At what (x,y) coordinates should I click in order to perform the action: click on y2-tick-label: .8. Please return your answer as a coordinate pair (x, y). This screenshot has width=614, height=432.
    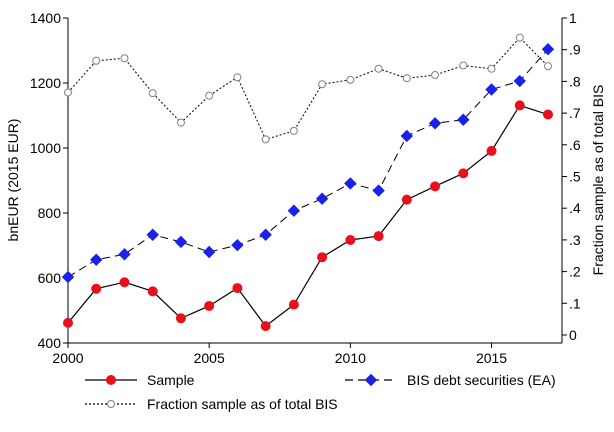
    Looking at the image, I should click on (575, 81).